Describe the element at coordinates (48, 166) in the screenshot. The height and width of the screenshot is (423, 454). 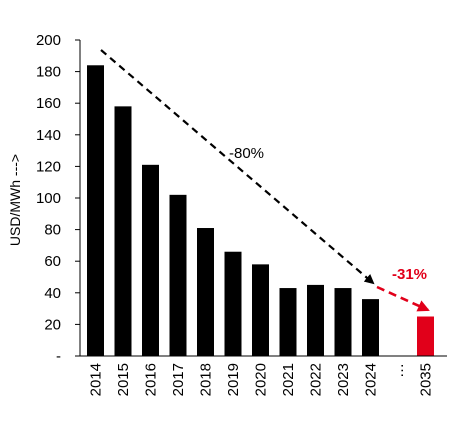
I see `y-tick-label: 120` at that location.